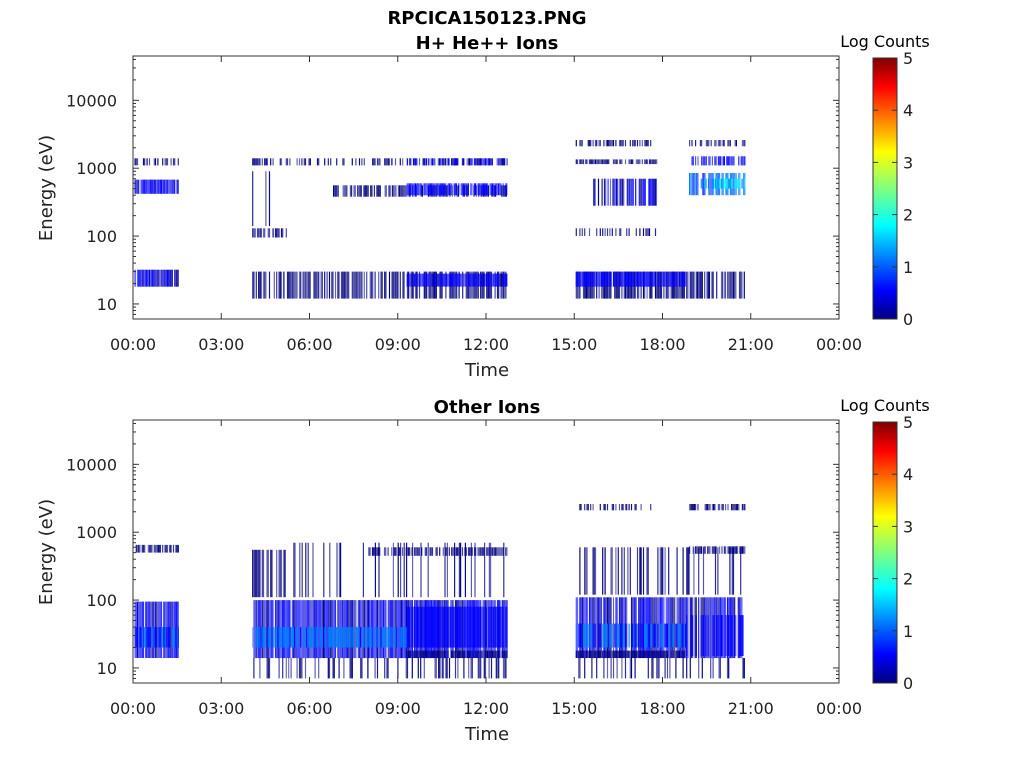 The image size is (1024, 768). I want to click on colorbar-tick-label: 1, so click(908, 267).